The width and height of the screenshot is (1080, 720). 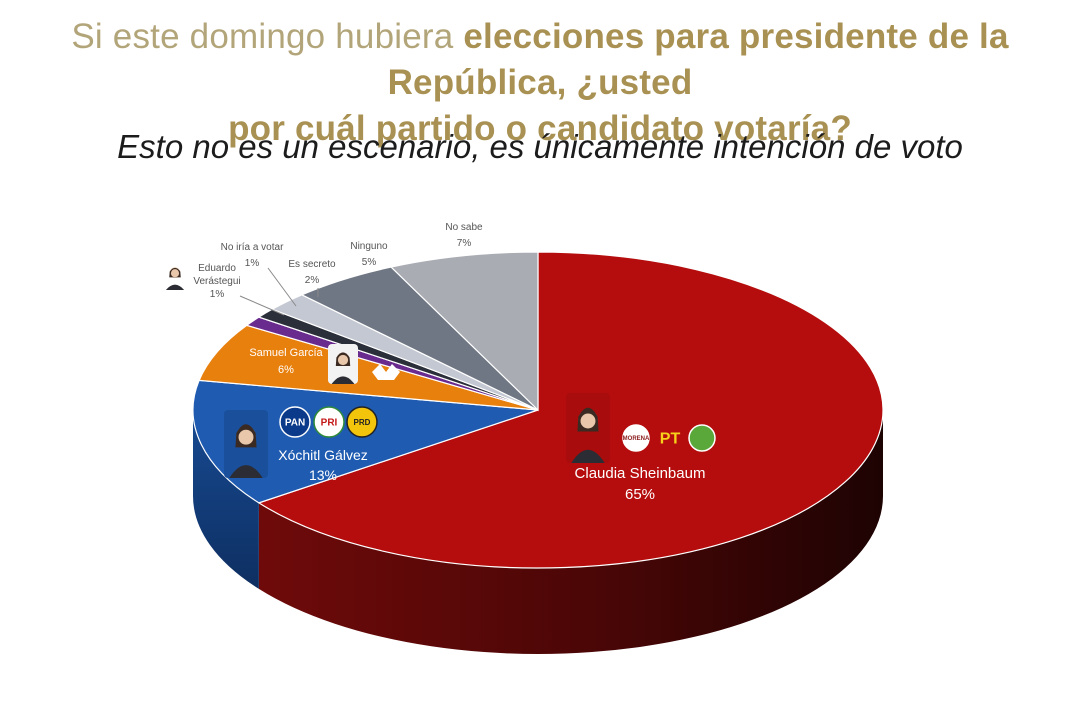 I want to click on prd-logo-icon: PRD, so click(x=362, y=422).